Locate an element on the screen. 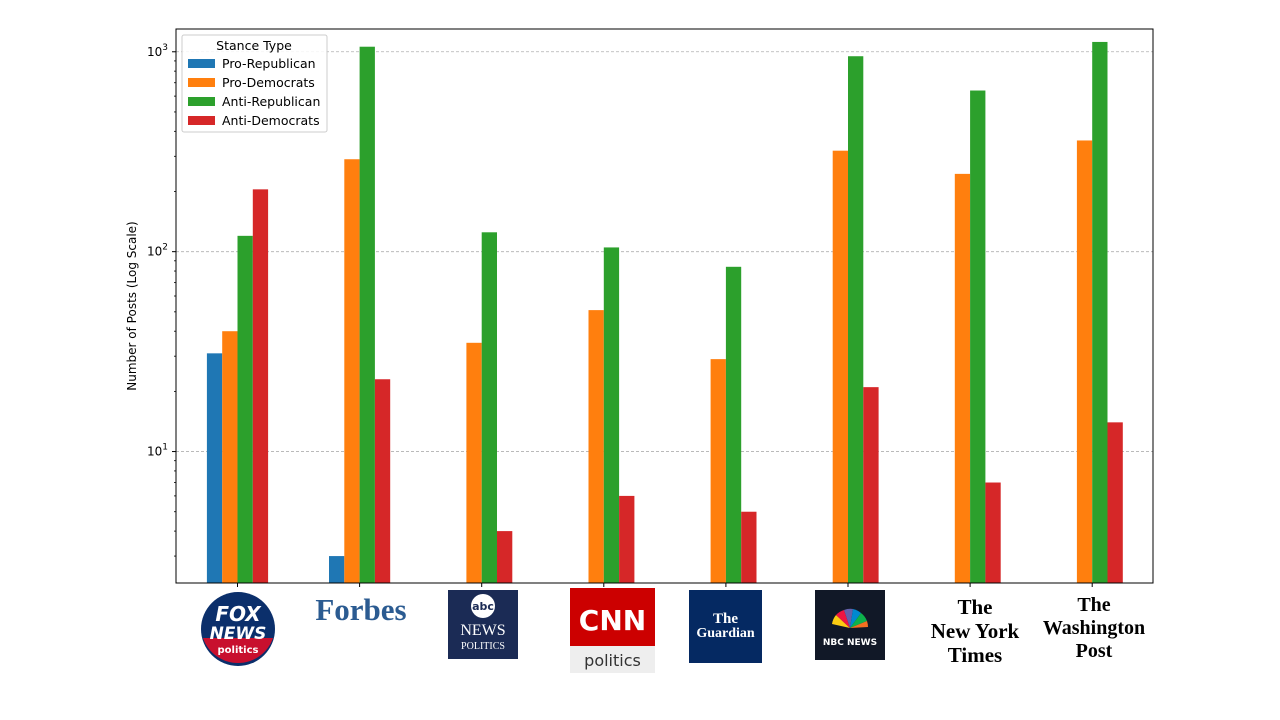 The height and width of the screenshot is (720, 1280). cnn-logo-top: CNN is located at coordinates (612, 620).